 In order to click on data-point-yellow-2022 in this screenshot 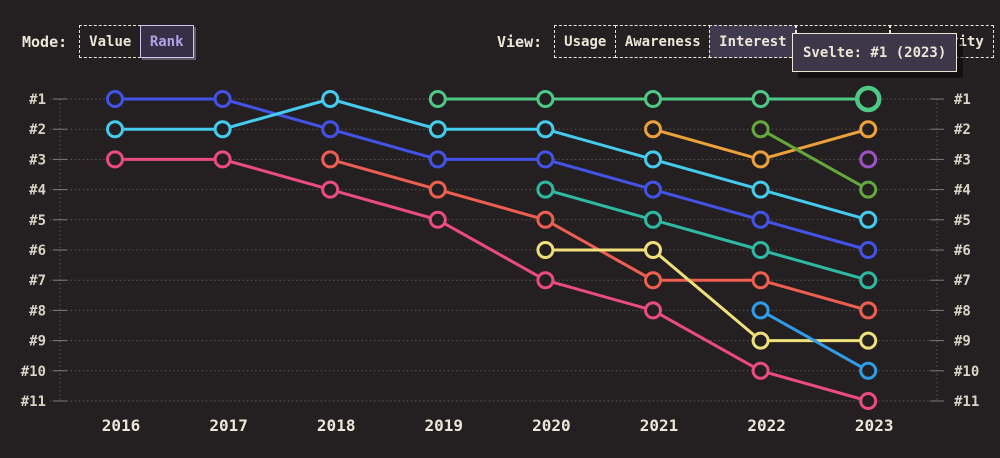, I will do `click(760, 340)`.